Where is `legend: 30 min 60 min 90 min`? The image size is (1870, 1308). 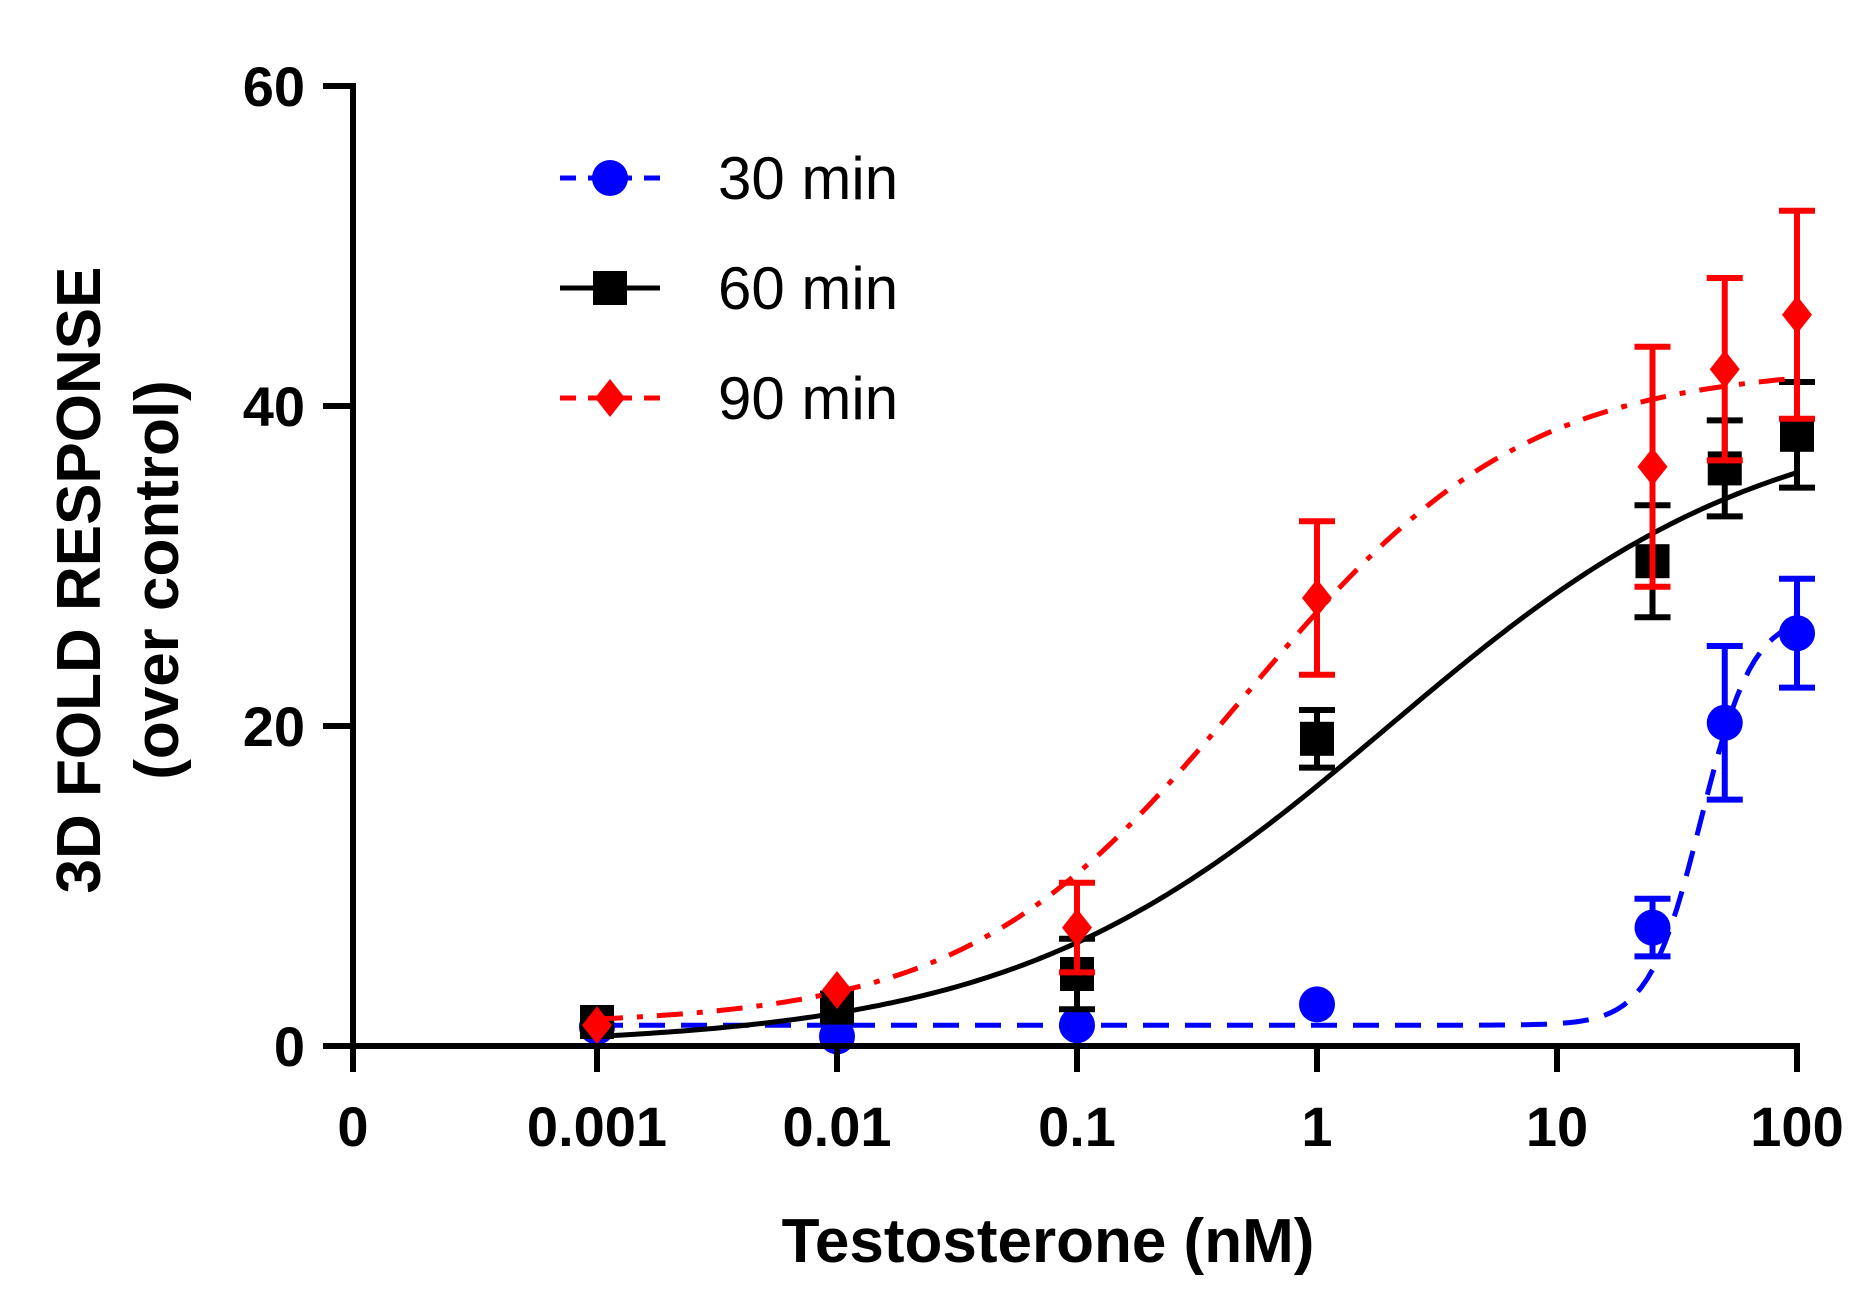 legend: 30 min 60 min 90 min is located at coordinates (729, 288).